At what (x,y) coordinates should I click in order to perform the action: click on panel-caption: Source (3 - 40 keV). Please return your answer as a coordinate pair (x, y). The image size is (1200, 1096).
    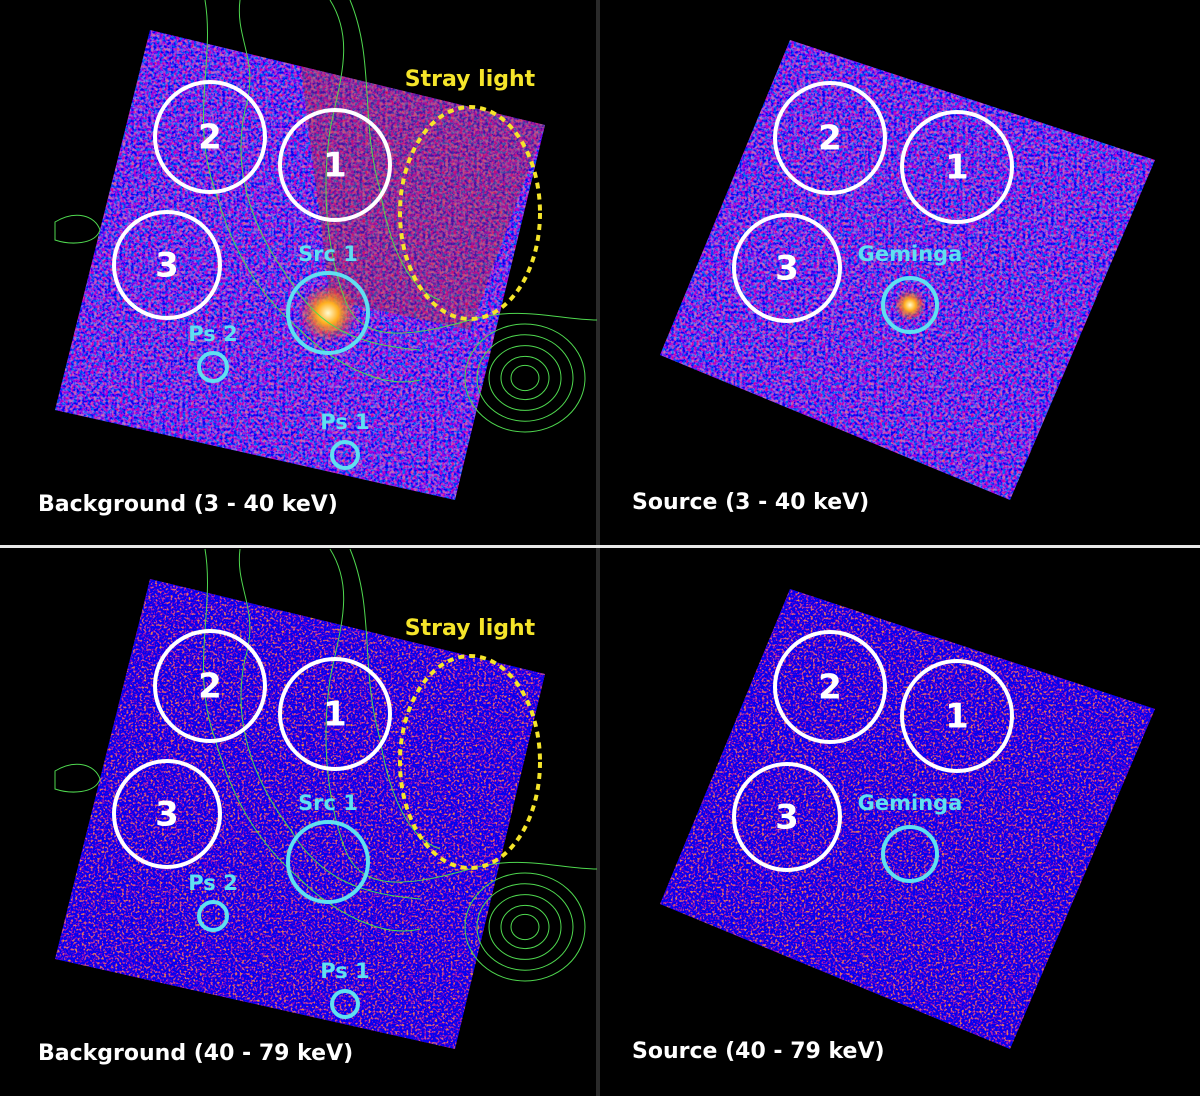
    Looking at the image, I should click on (750, 502).